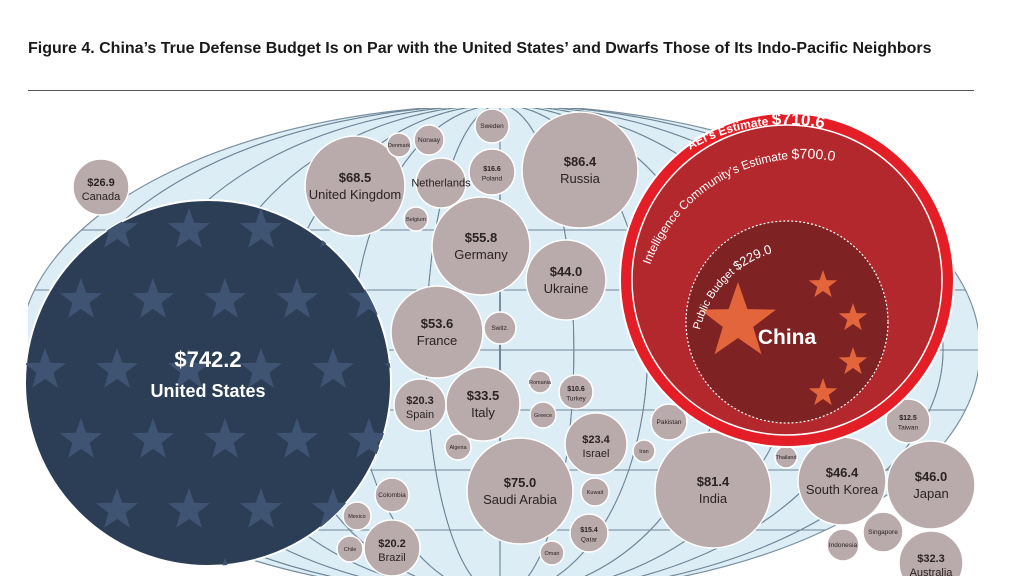 The image size is (1024, 576). I want to click on bubble-name: Israel, so click(596, 454).